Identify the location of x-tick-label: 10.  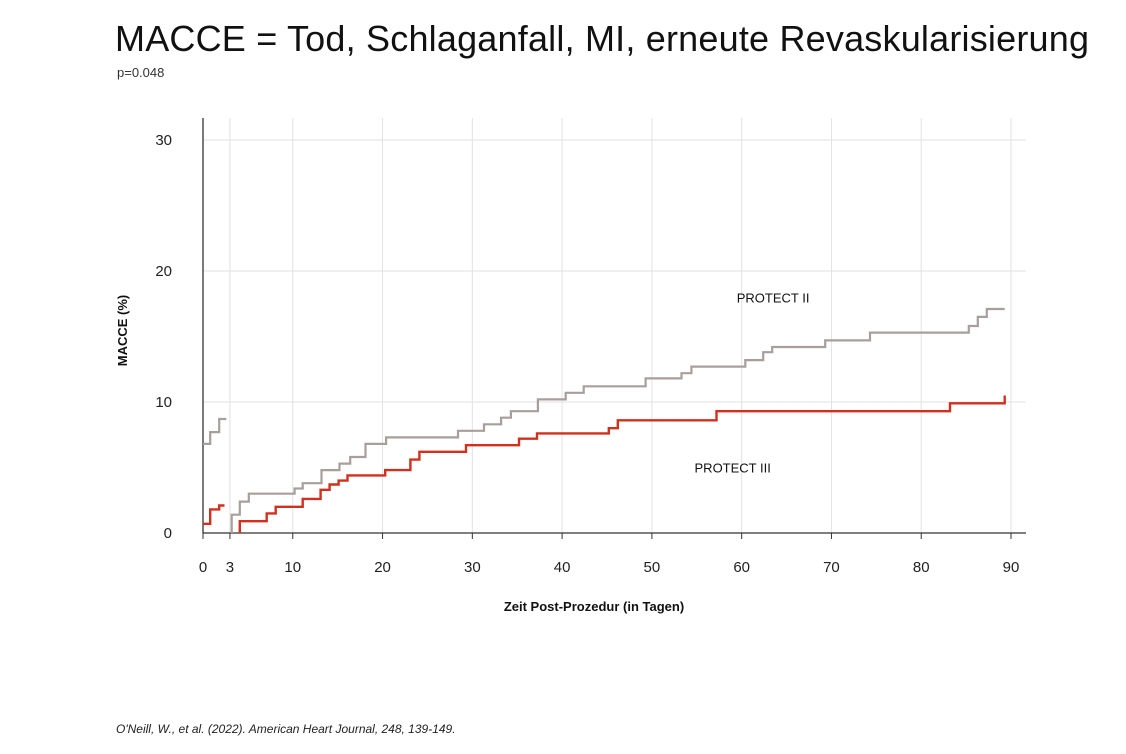
(292, 567).